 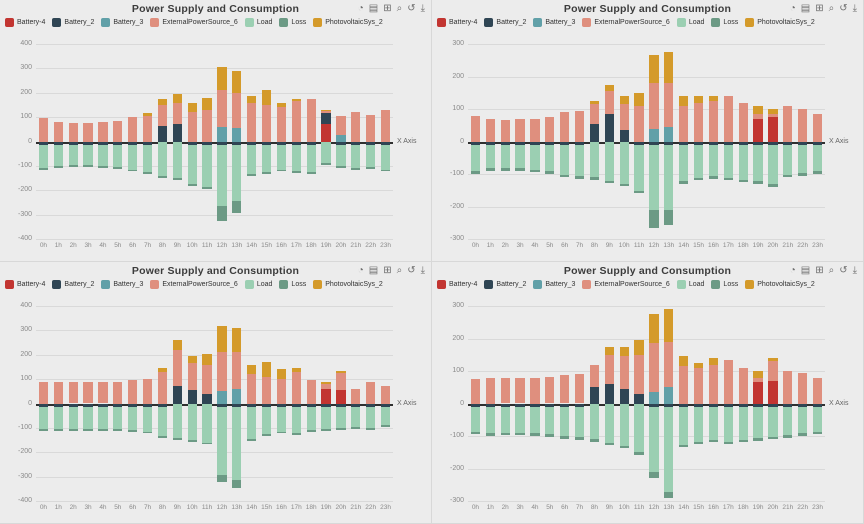 What do you see at coordinates (422, 8) in the screenshot?
I see `save-image-icon: ⤓` at bounding box center [422, 8].